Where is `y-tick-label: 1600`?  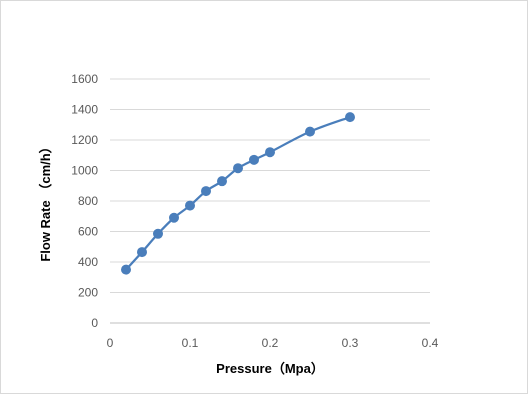 y-tick-label: 1600 is located at coordinates (84, 79).